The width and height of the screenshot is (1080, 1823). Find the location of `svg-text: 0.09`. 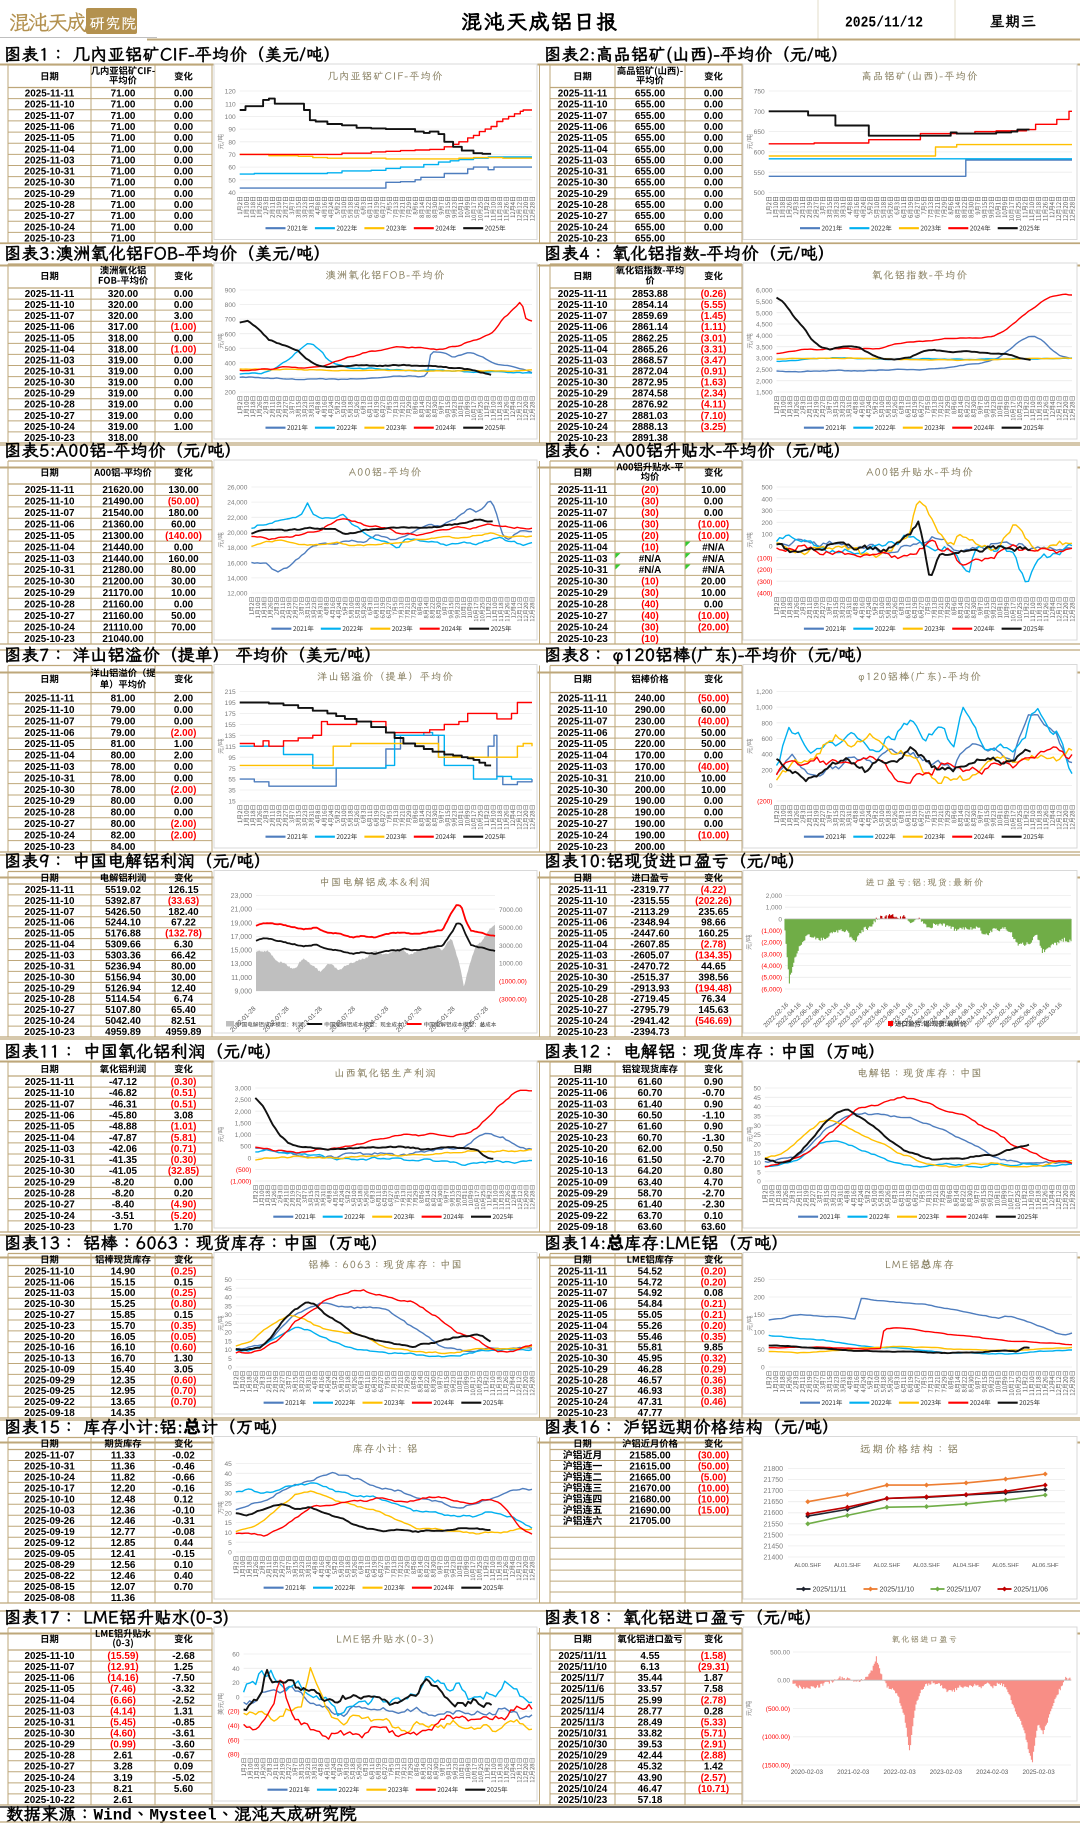

svg-text: 0.09 is located at coordinates (184, 1767).